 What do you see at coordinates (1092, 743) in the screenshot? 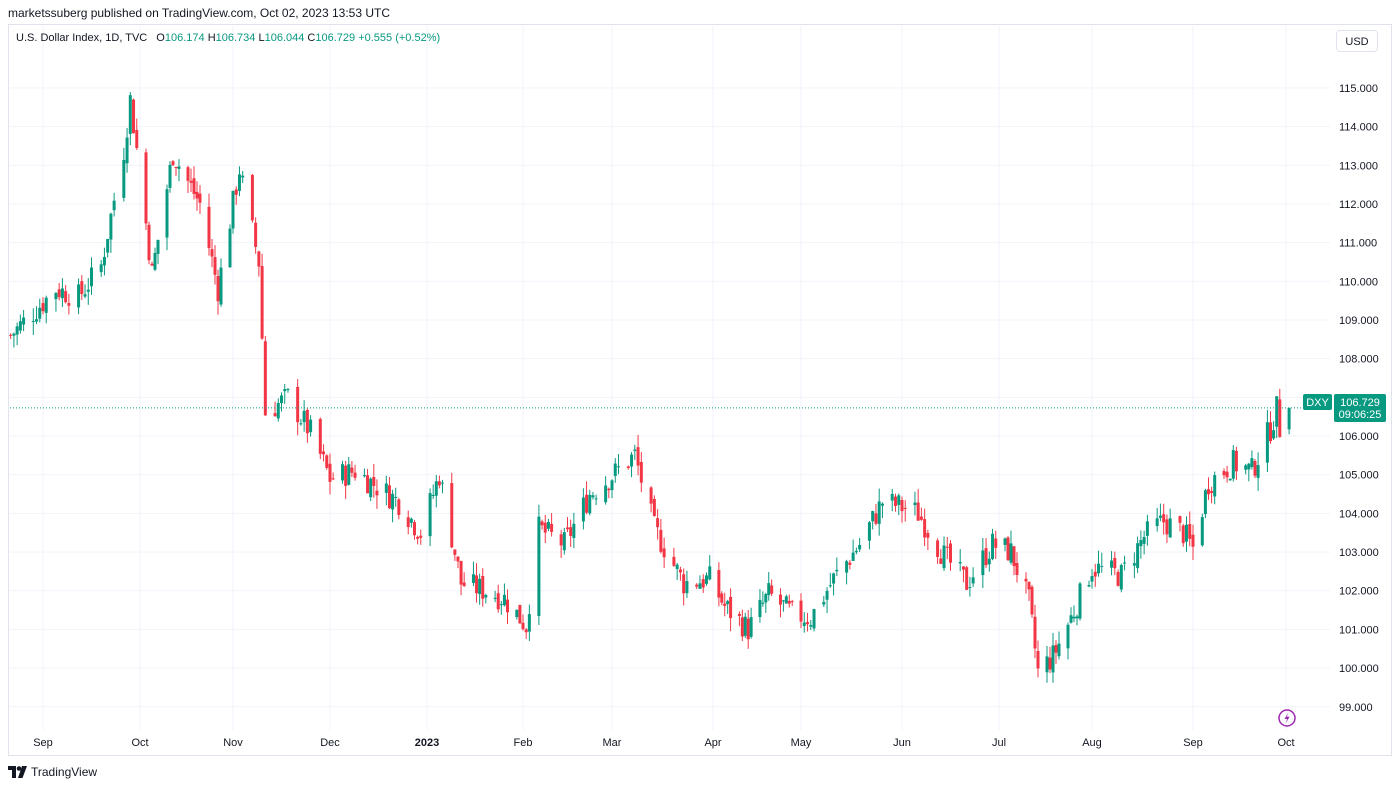
I see `time-tick-label: Aug` at bounding box center [1092, 743].